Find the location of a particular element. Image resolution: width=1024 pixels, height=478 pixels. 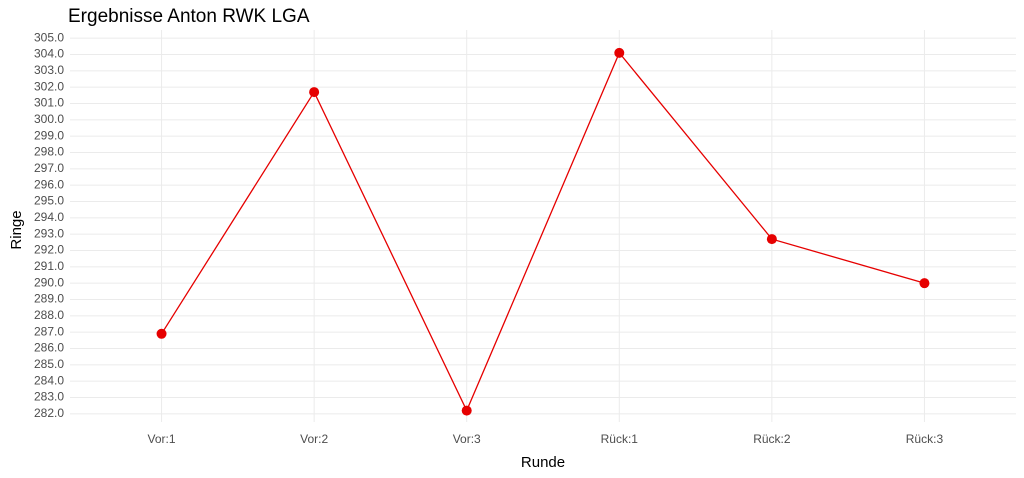

y-axis-title: Ringe is located at coordinates (16, 229).